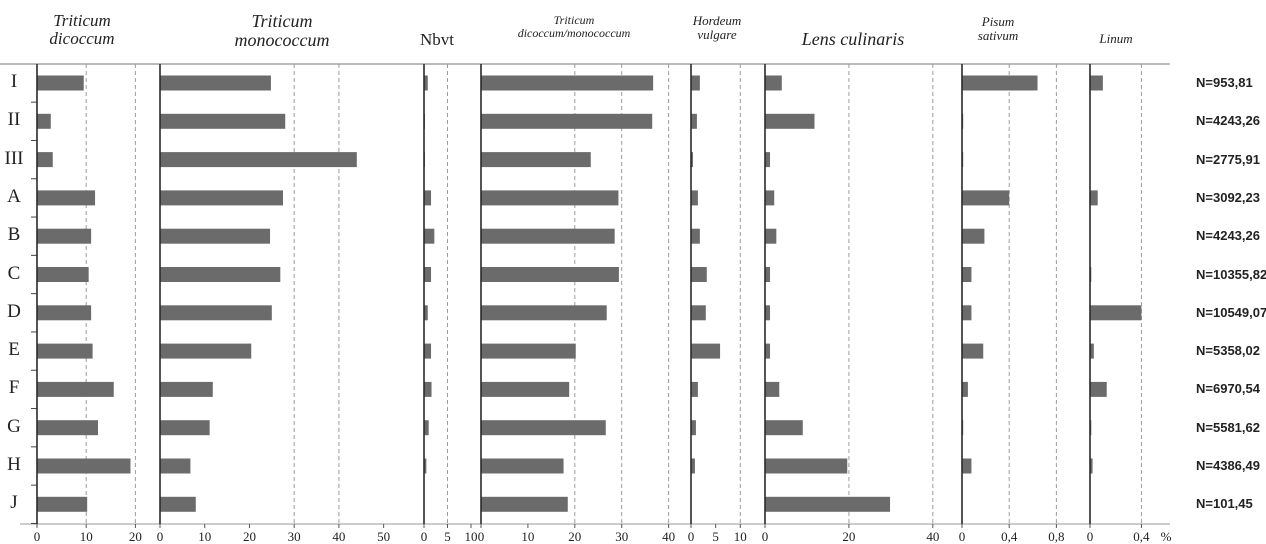 This screenshot has height=544, width=1266. I want to click on panel-title-line: vulgare, so click(717, 34).